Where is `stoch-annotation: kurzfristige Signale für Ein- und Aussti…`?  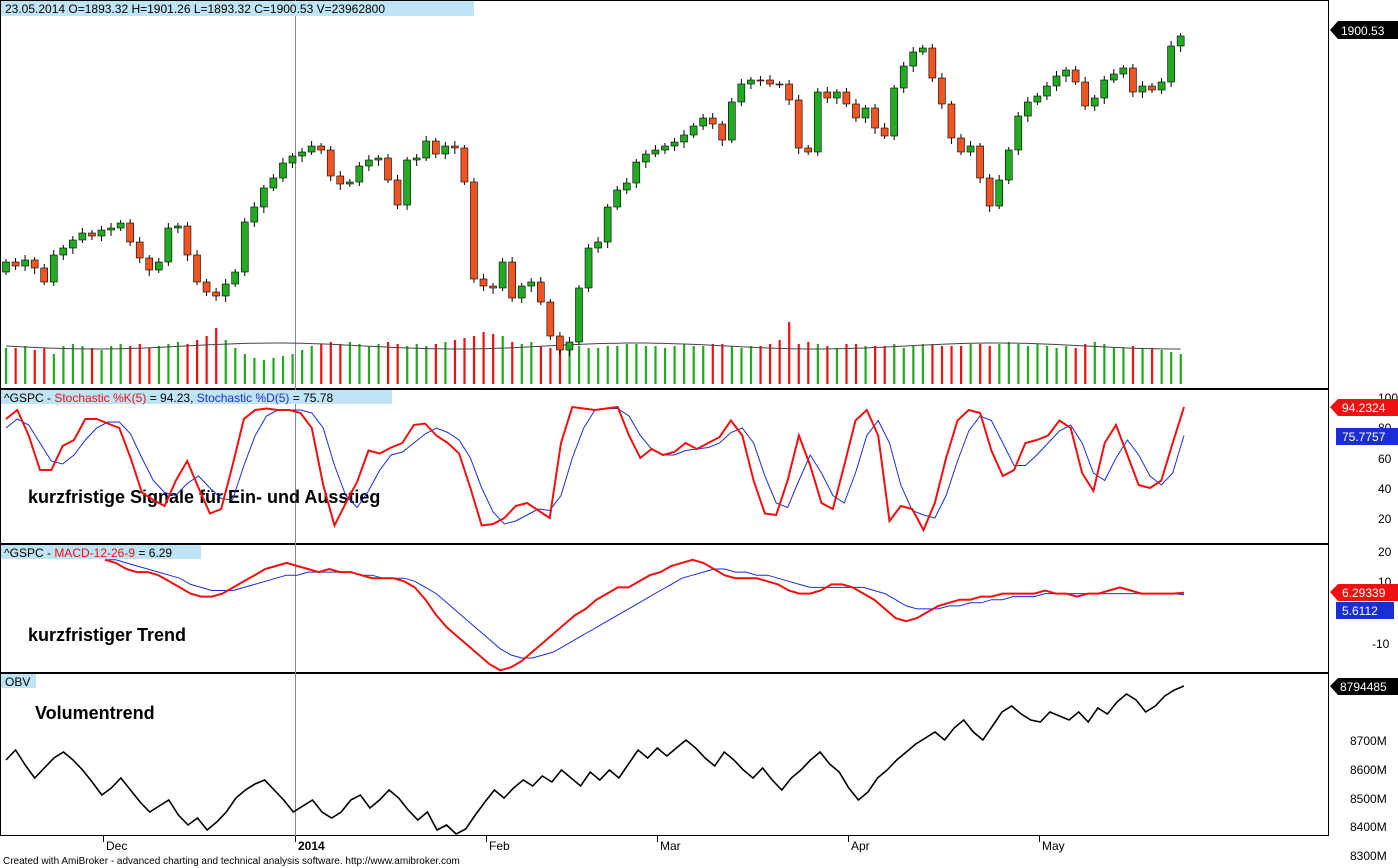
stoch-annotation: kurzfristige Signale für Ein- und Aussti… is located at coordinates (204, 497).